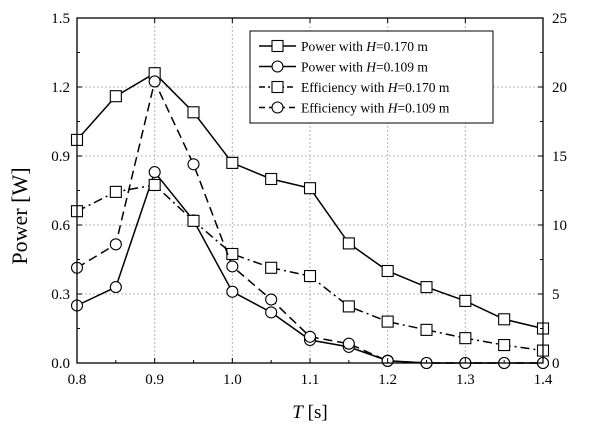  I want to click on y2-tick-label: 25, so click(559, 19).